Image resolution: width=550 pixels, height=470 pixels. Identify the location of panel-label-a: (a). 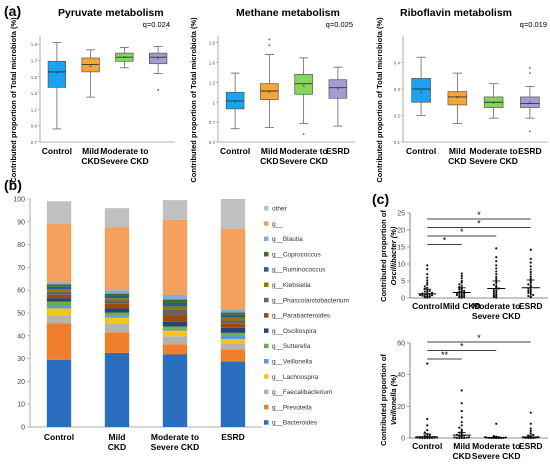
(12, 11).